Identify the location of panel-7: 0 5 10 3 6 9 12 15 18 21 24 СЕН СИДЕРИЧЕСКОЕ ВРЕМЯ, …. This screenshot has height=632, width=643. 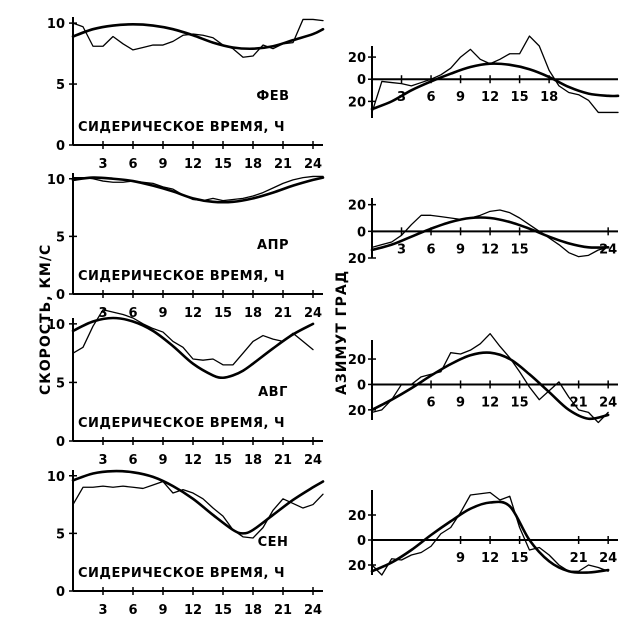
(186, 543).